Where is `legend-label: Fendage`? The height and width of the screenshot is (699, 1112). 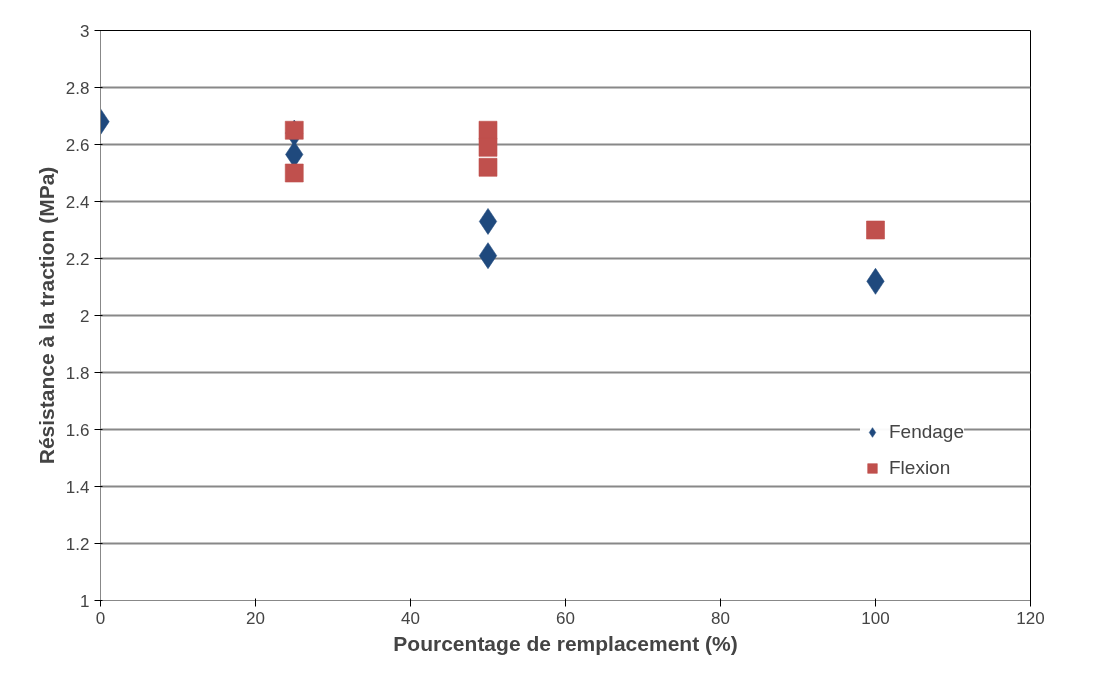 legend-label: Fendage is located at coordinates (927, 432).